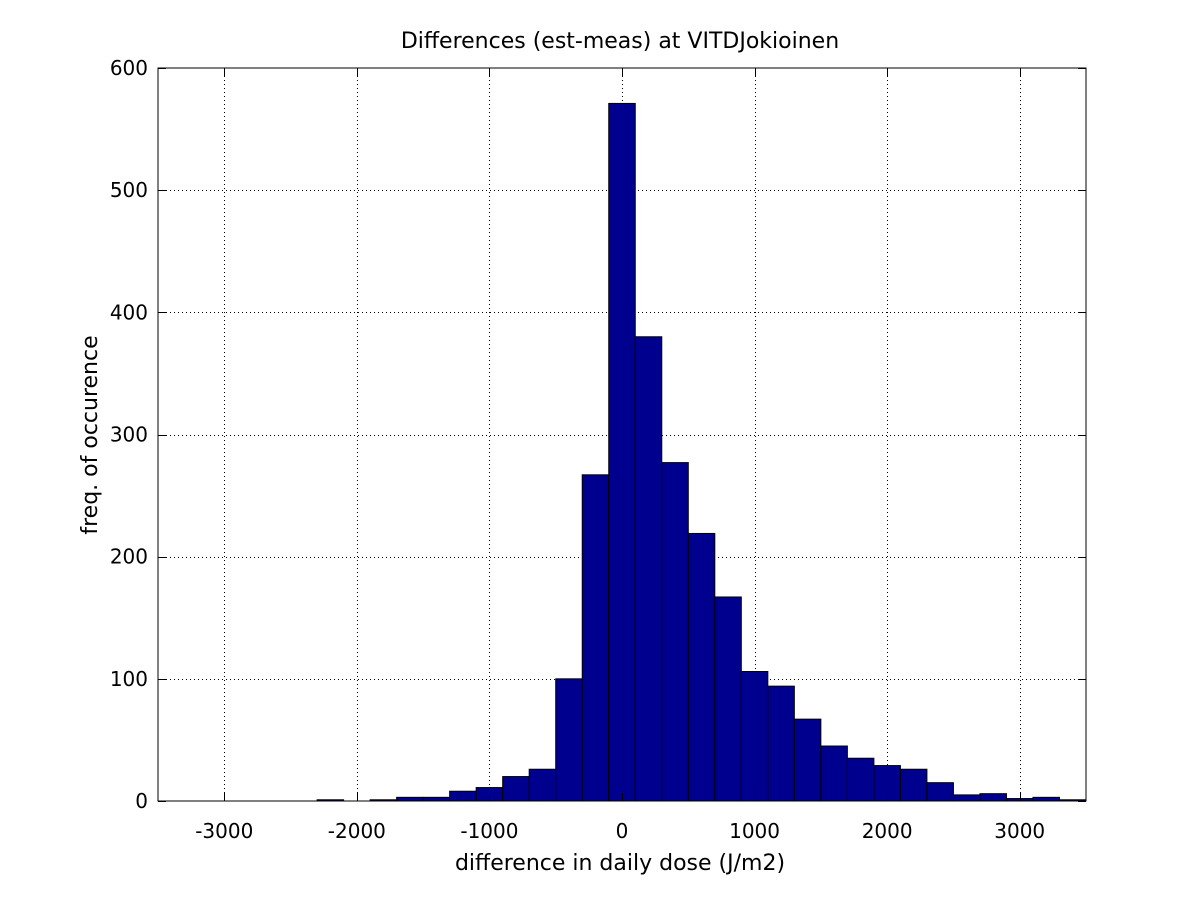 This screenshot has width=1200, height=900. What do you see at coordinates (754, 831) in the screenshot?
I see `x-tick-label: 1000` at bounding box center [754, 831].